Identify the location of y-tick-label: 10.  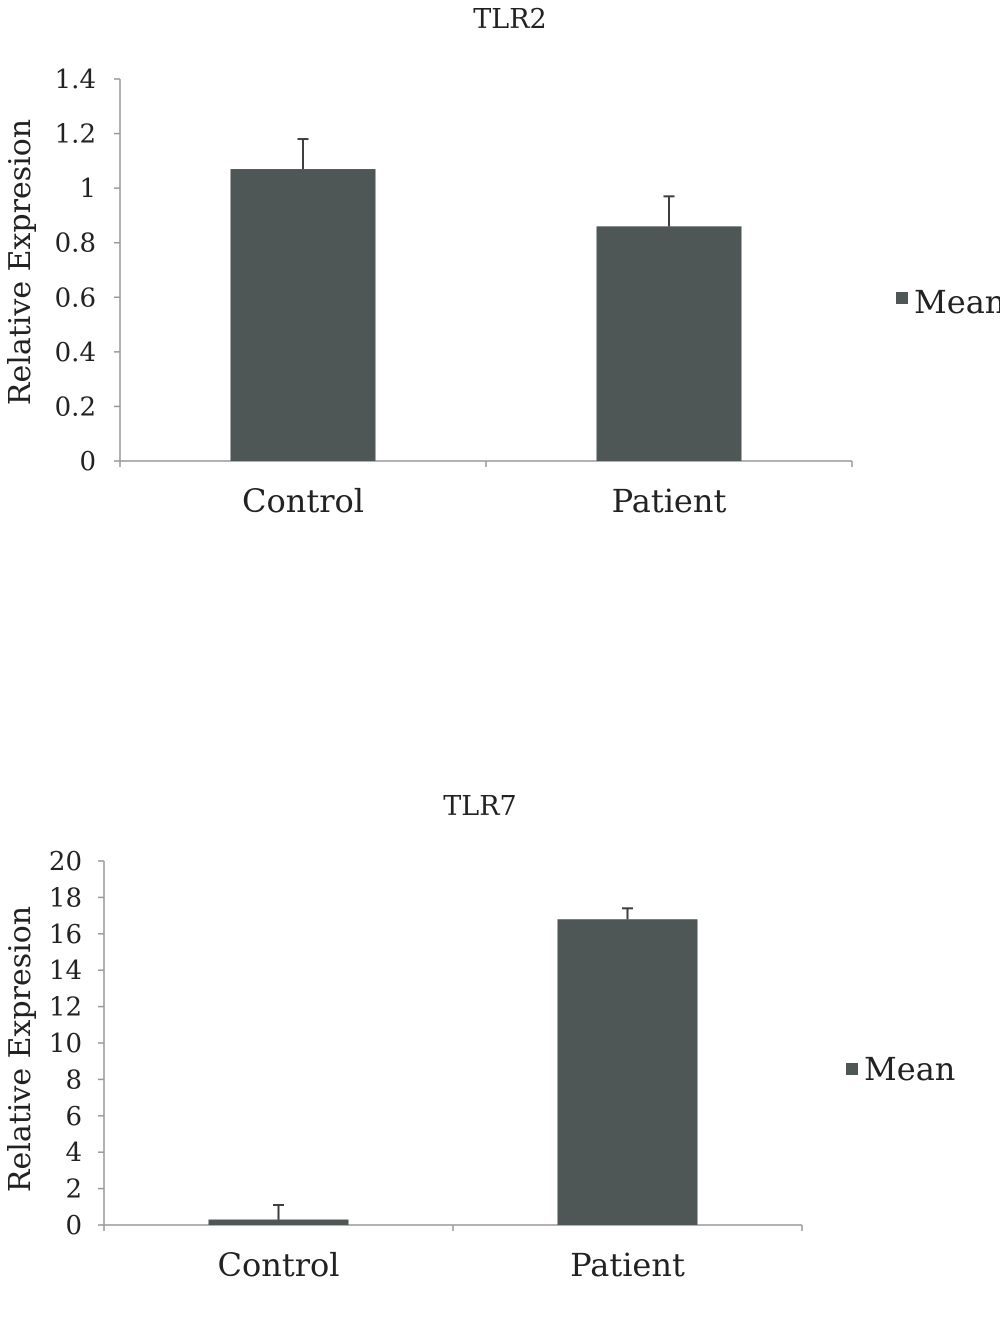
(65, 1044).